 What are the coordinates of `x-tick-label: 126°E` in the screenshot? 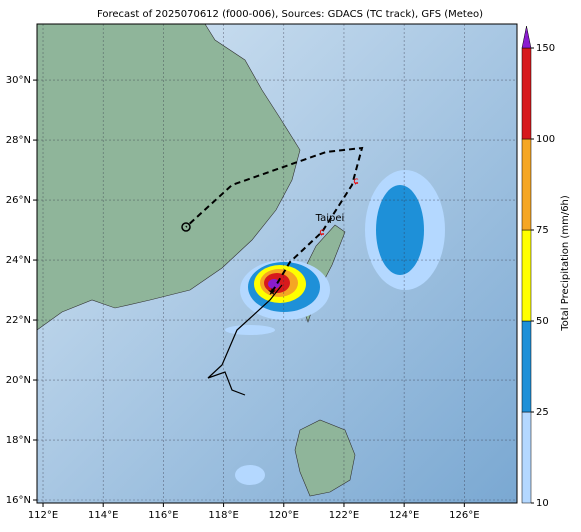 It's located at (464, 515).